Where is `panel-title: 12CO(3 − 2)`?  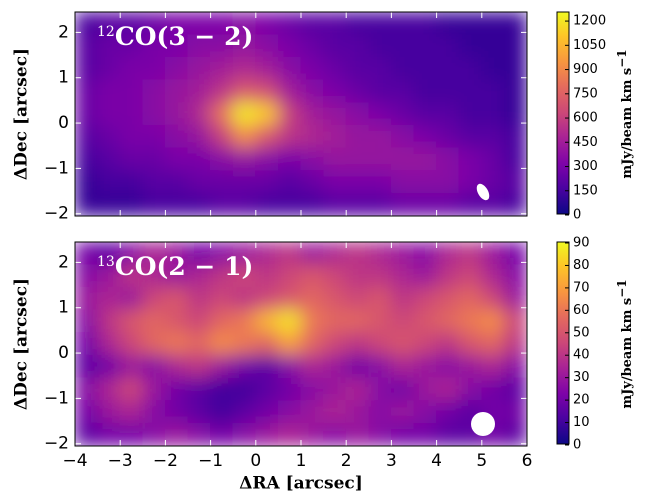 panel-title: 12CO(3 − 2) is located at coordinates (175, 36).